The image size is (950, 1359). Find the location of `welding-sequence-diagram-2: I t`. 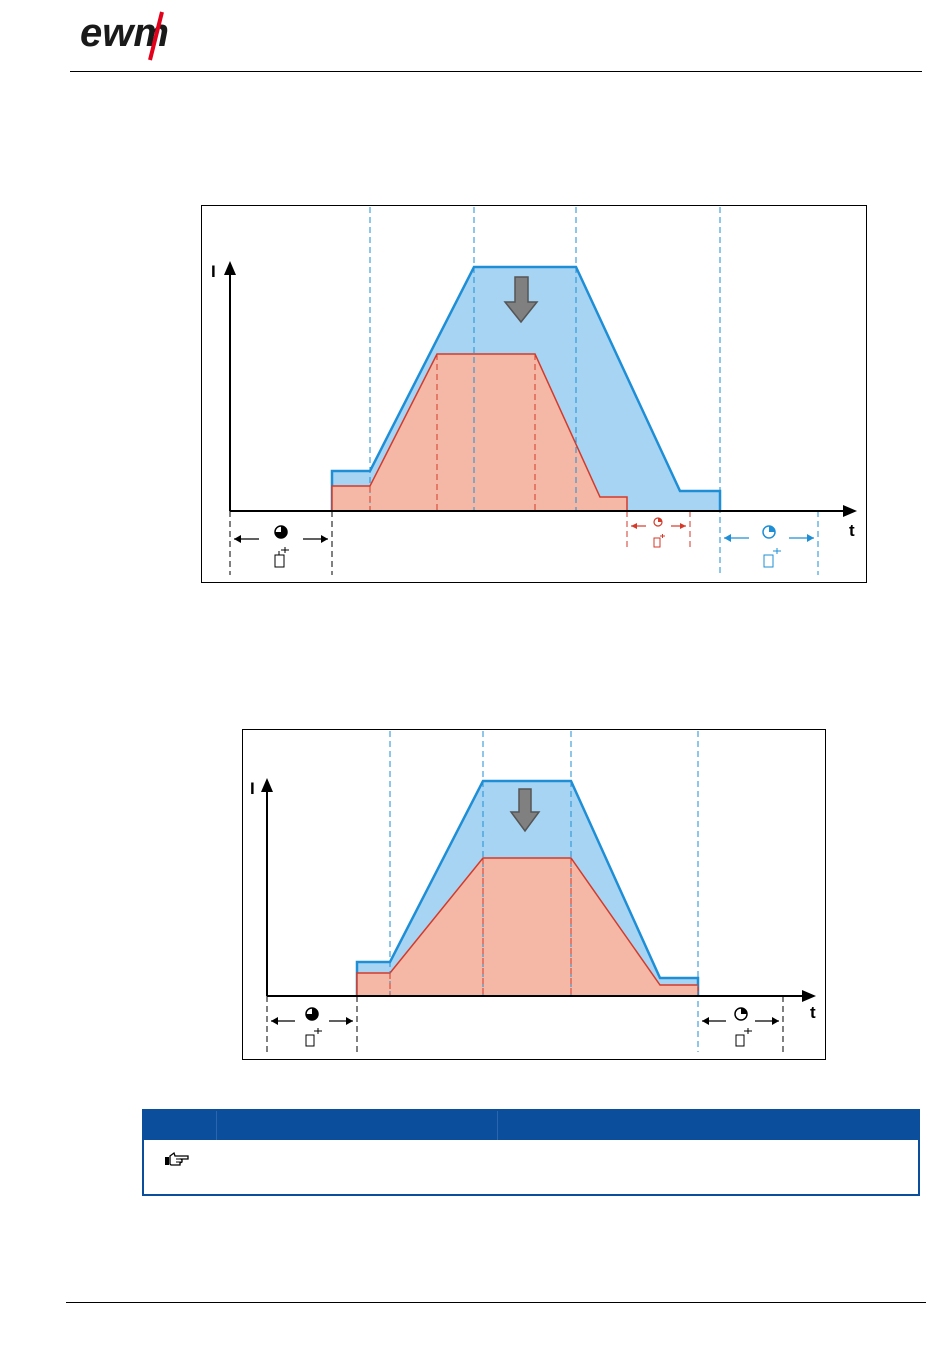

welding-sequence-diagram-2: I t is located at coordinates (534, 894).